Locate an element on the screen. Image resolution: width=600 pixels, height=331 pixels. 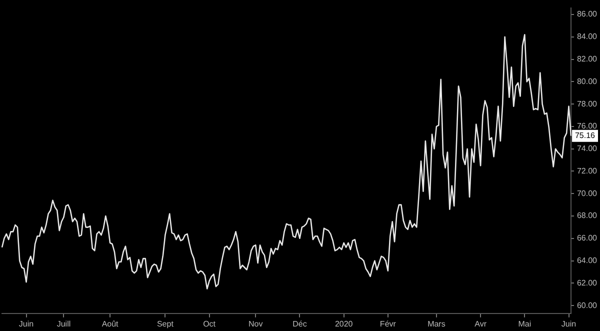
y-tick-label: 68.00 is located at coordinates (587, 215).